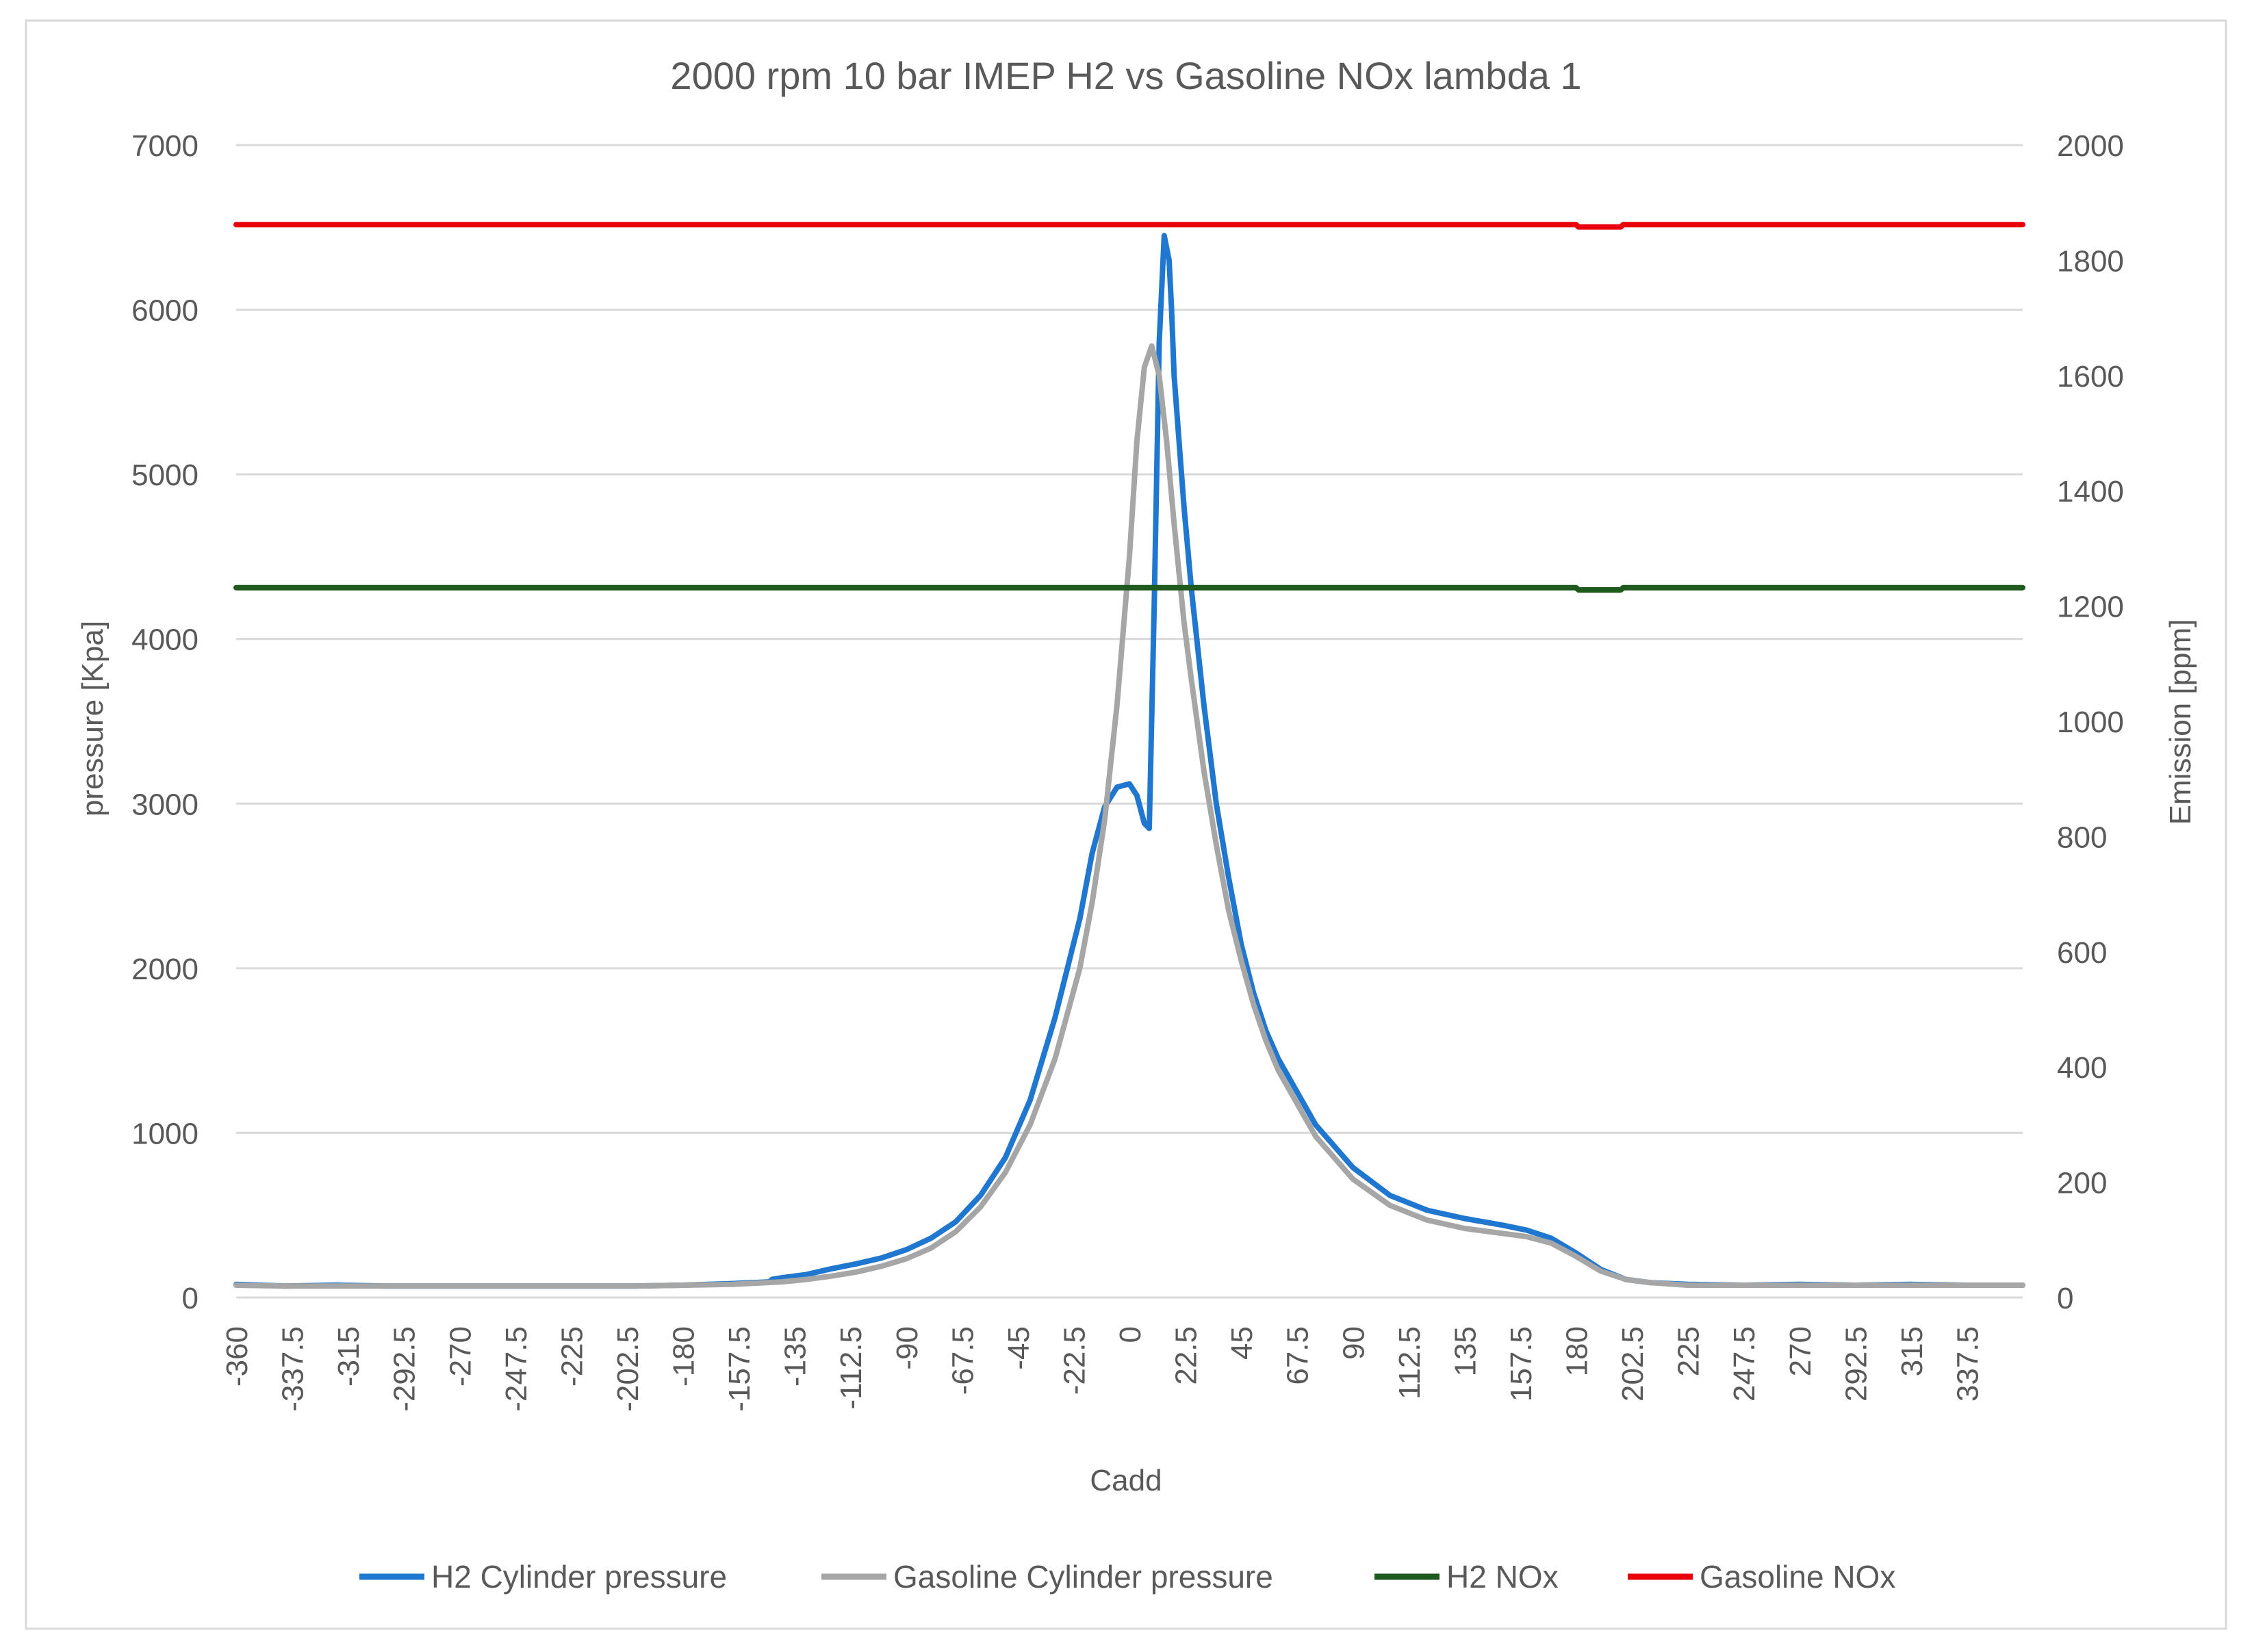  What do you see at coordinates (165, 475) in the screenshot?
I see `y-tick-label: 5000` at bounding box center [165, 475].